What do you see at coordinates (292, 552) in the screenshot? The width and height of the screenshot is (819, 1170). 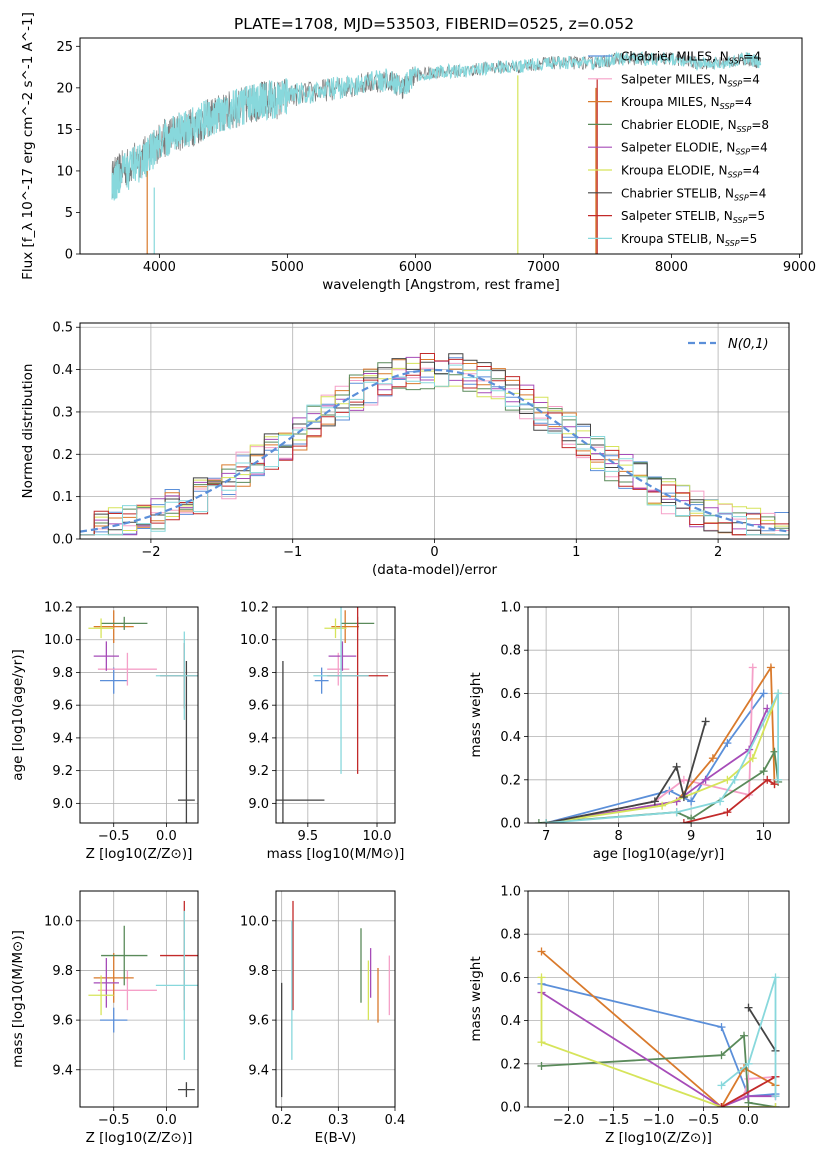 I see `x-tick-label: −1` at bounding box center [292, 552].